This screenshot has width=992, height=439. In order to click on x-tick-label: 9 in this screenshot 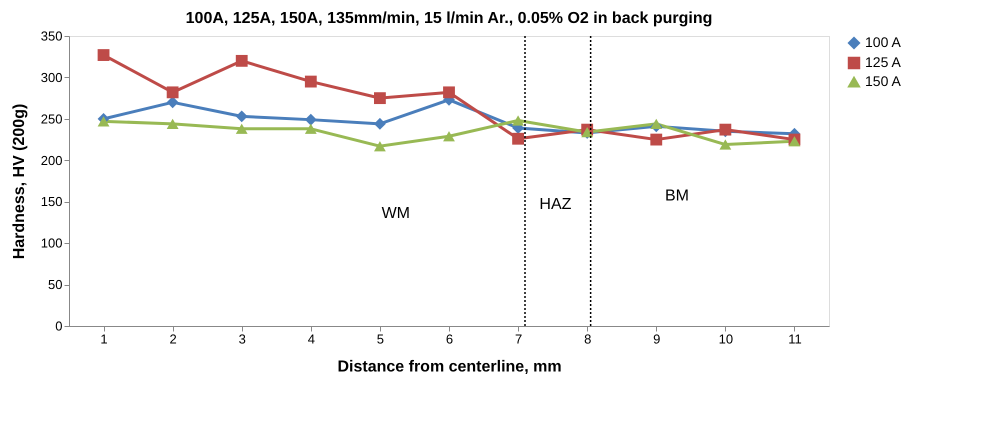, I will do `click(656, 339)`.